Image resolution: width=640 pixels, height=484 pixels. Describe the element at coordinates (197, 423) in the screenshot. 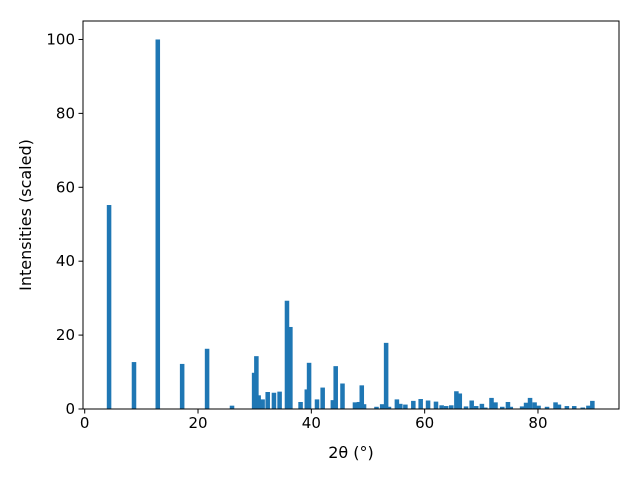

I see `x-tick-label: 20` at that location.